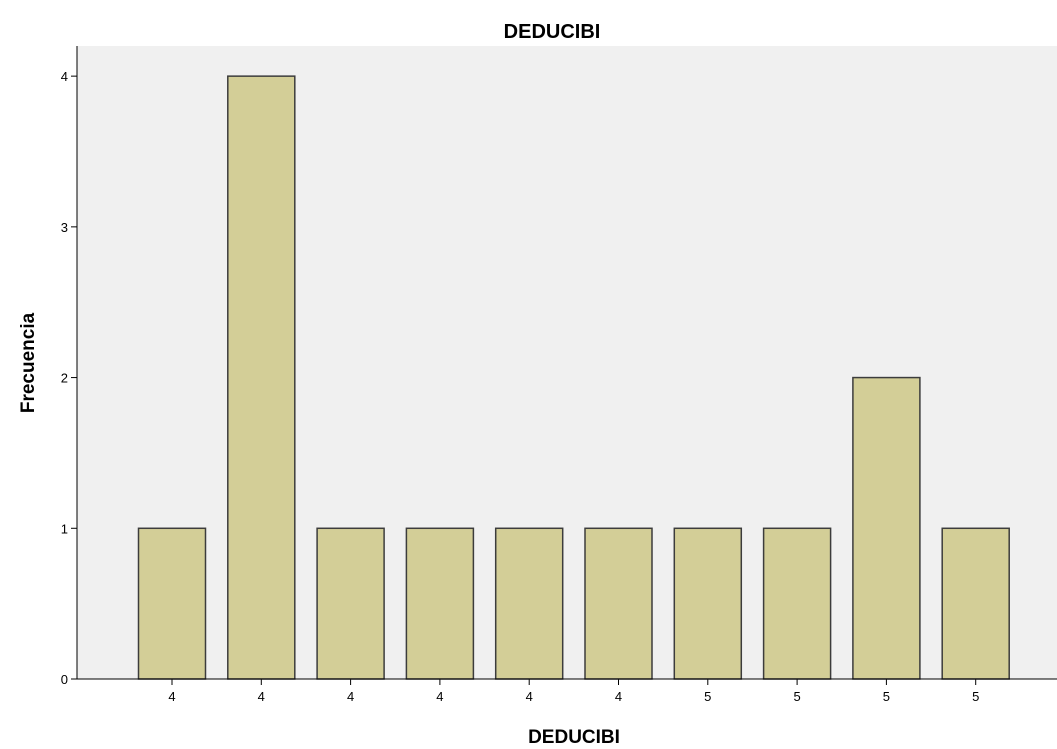  I want to click on x-axis-ticks: 4 4 4 4 4 4 5 5 5 5, so click(573, 691).